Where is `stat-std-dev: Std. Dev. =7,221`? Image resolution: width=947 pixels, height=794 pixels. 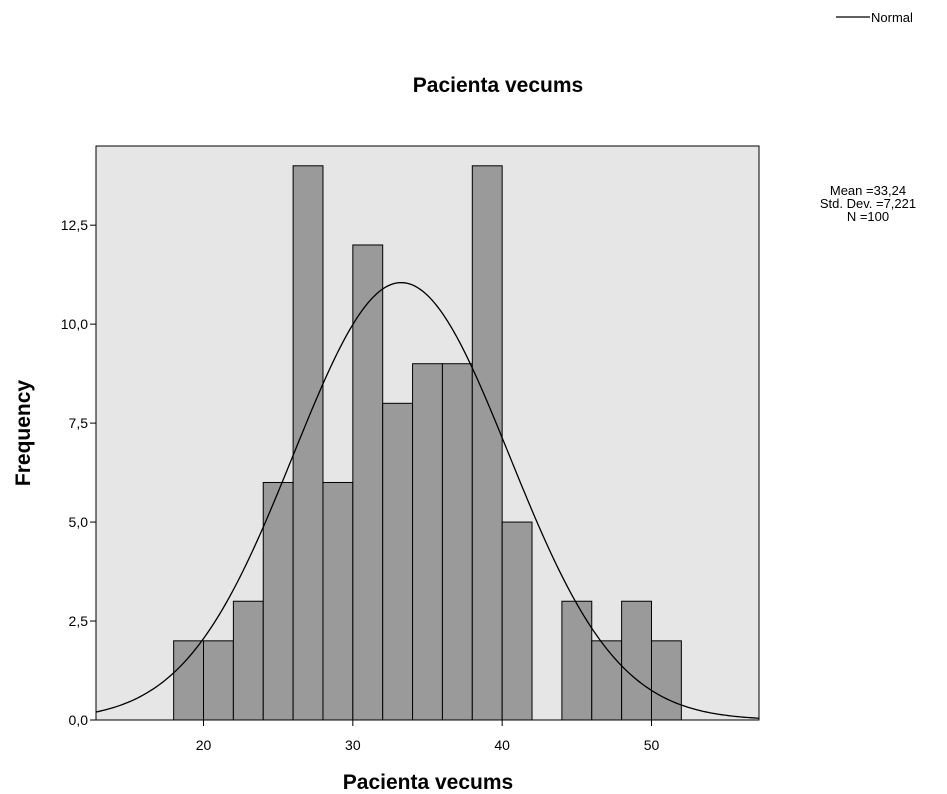
stat-std-dev: Std. Dev. =7,221 is located at coordinates (868, 203).